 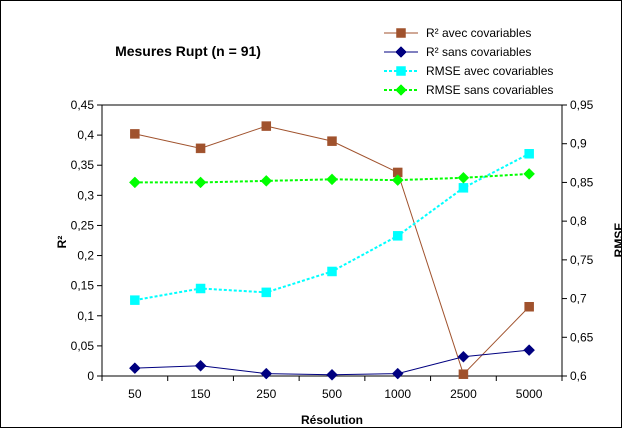 What do you see at coordinates (83, 105) in the screenshot?
I see `y-tick-label: 0,45` at bounding box center [83, 105].